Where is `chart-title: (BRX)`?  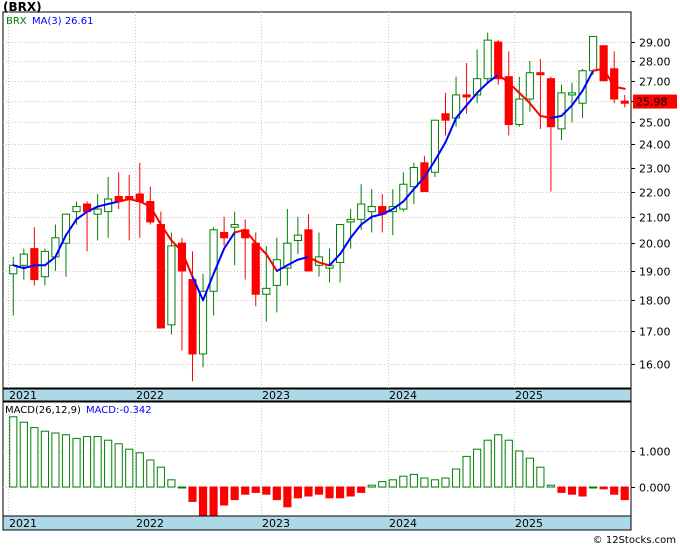 chart-title: (BRX) is located at coordinates (22, 7).